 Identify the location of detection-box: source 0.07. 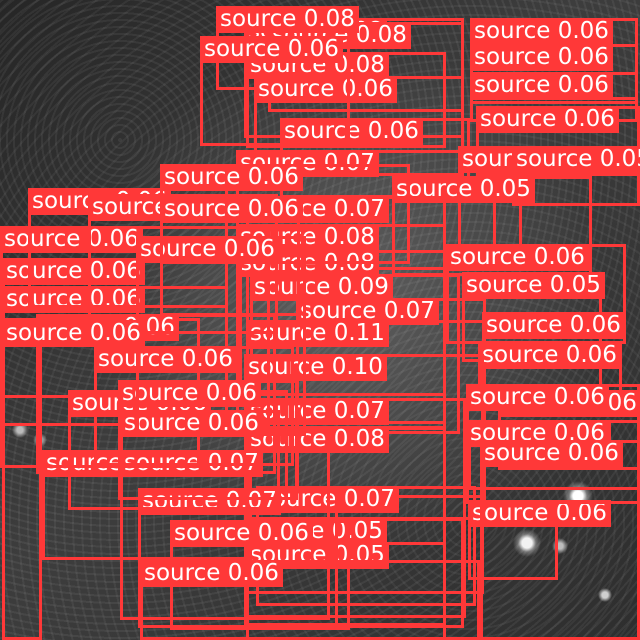
(238, 558).